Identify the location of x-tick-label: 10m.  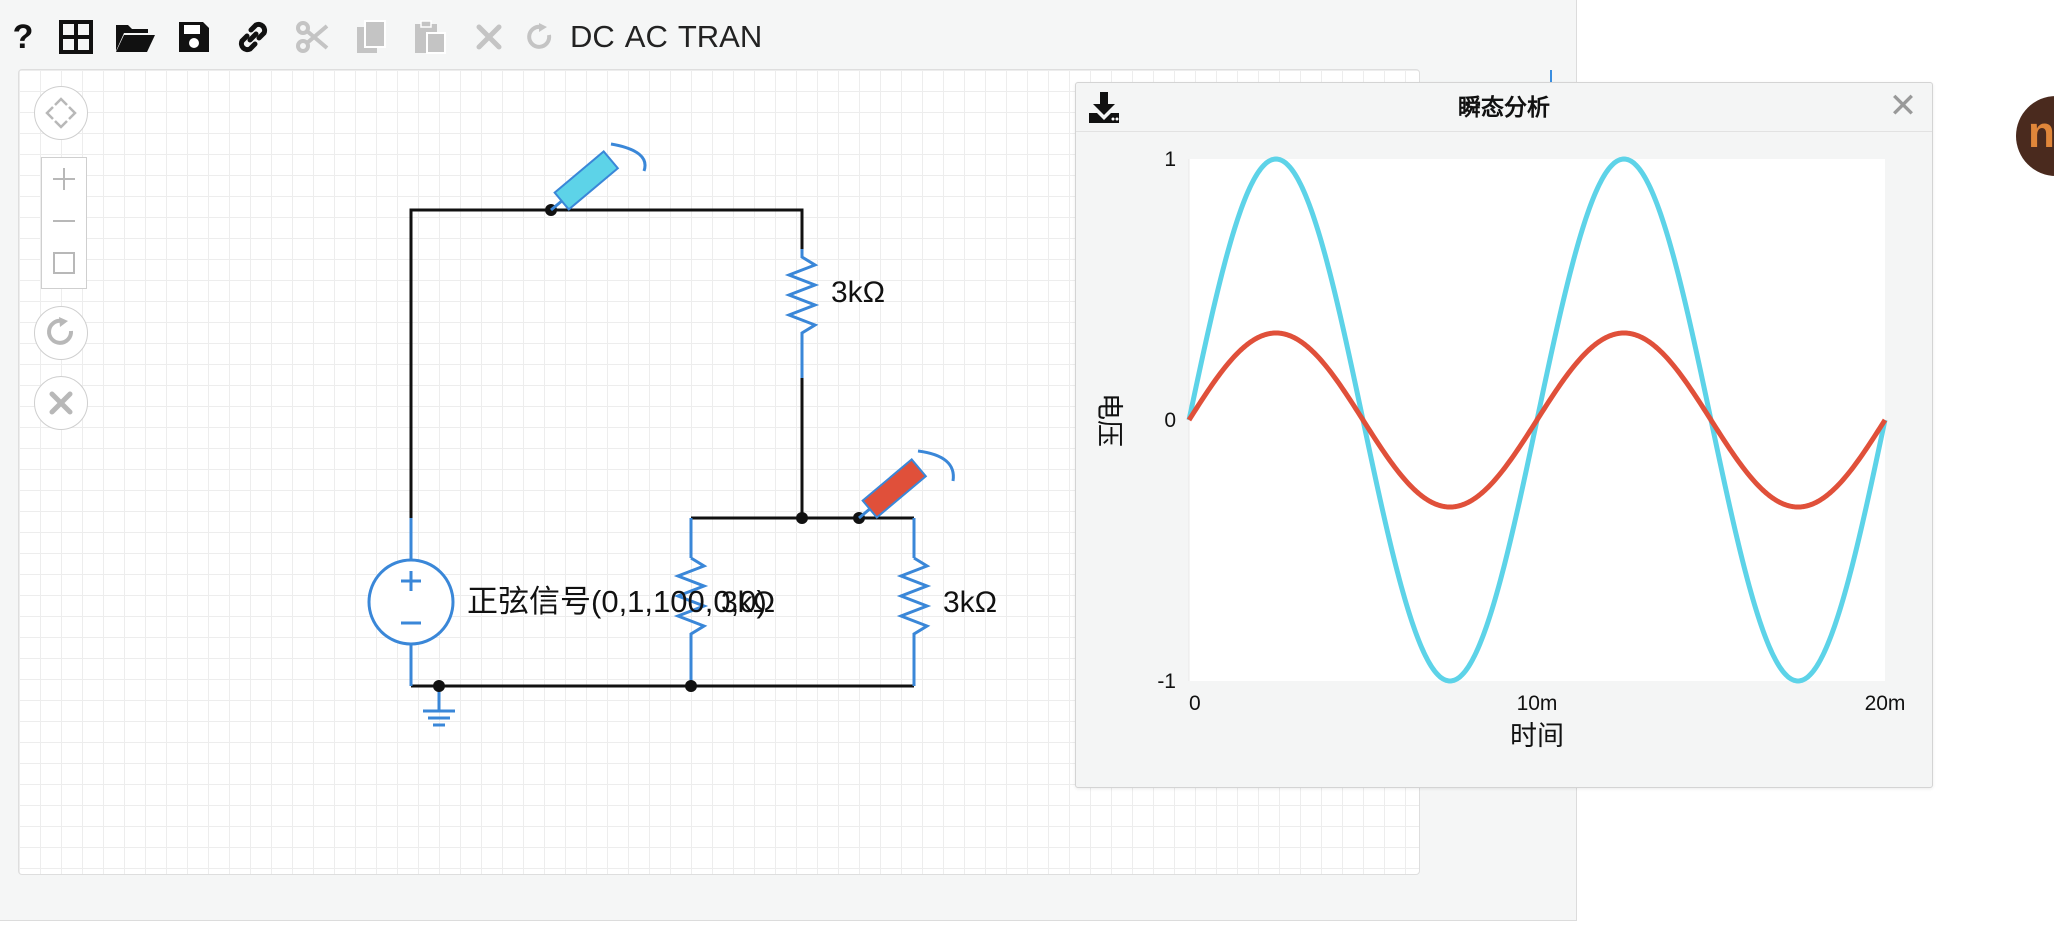
(1537, 703).